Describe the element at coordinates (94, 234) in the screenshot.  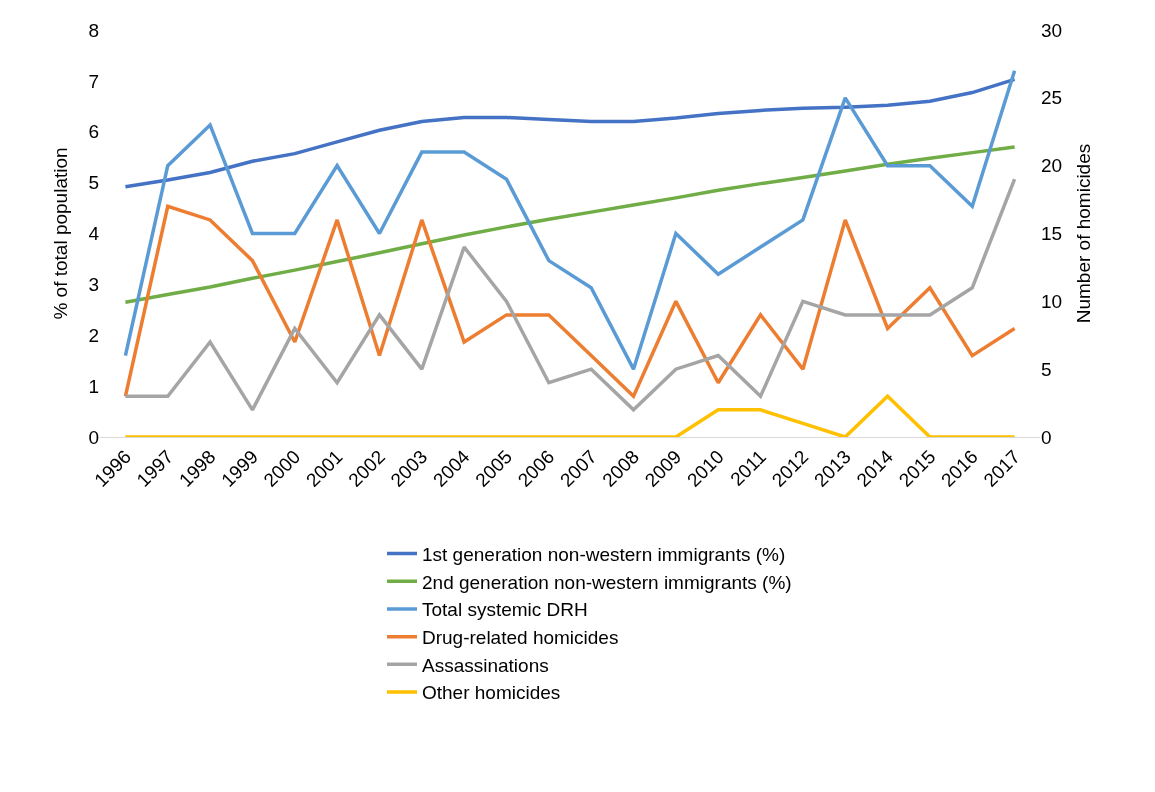
I see `y-tick-label: 4` at that location.